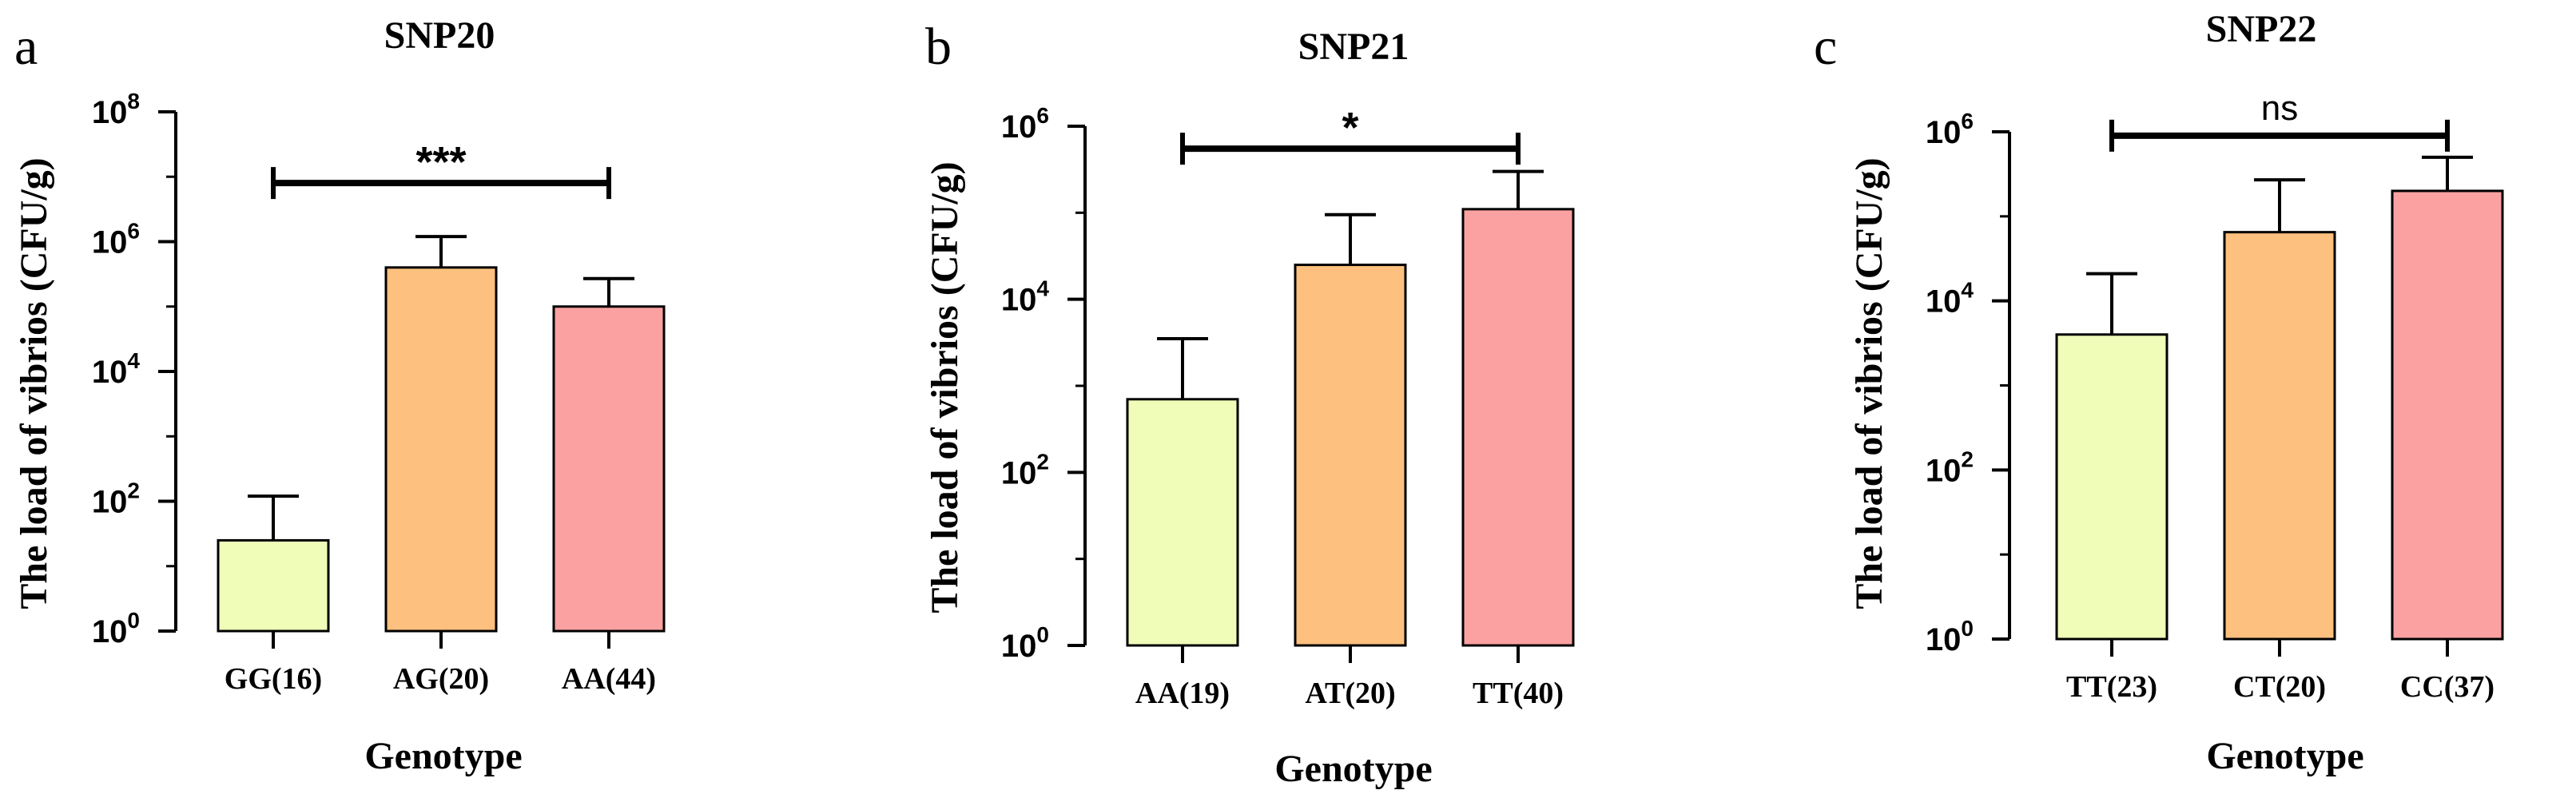 The width and height of the screenshot is (2576, 806). What do you see at coordinates (1518, 693) in the screenshot?
I see `x-tick-label: TT(40)` at bounding box center [1518, 693].